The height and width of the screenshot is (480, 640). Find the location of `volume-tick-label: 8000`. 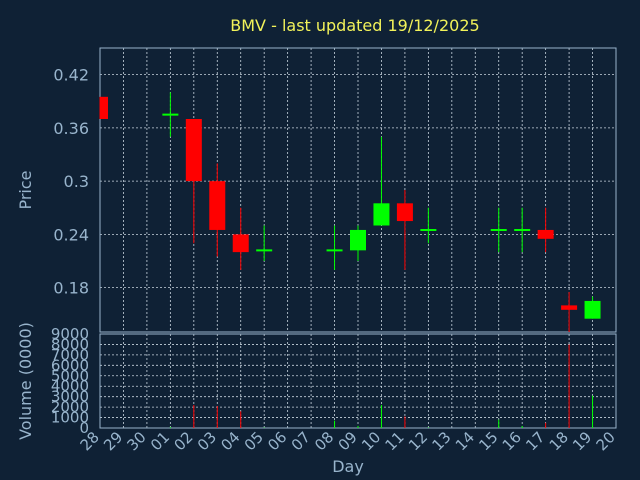

volume-tick-label: 8000 is located at coordinates (70, 344).